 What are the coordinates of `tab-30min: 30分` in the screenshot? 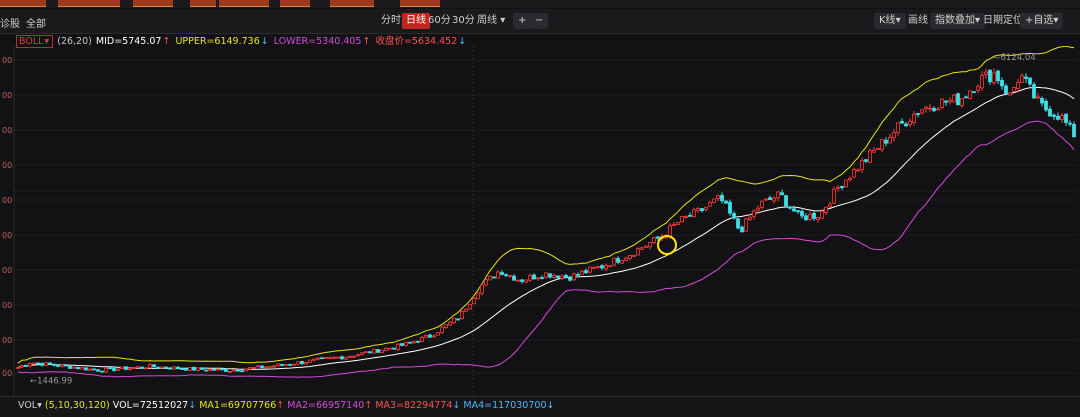 It's located at (463, 20).